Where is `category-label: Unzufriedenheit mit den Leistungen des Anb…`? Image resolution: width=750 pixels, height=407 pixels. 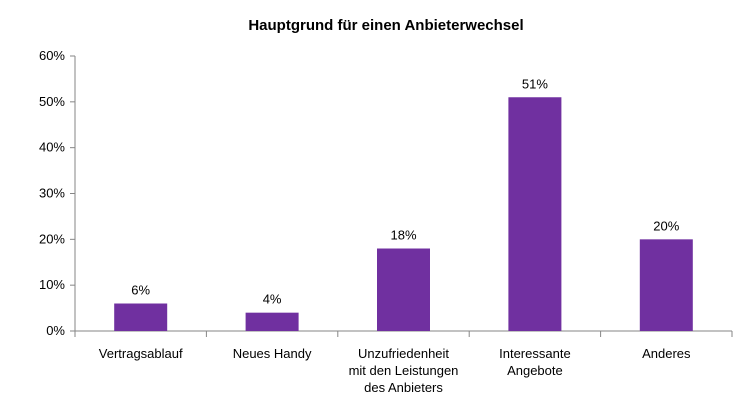 category-label: Unzufriedenheit mit den Leistungen des Anb… is located at coordinates (404, 370).